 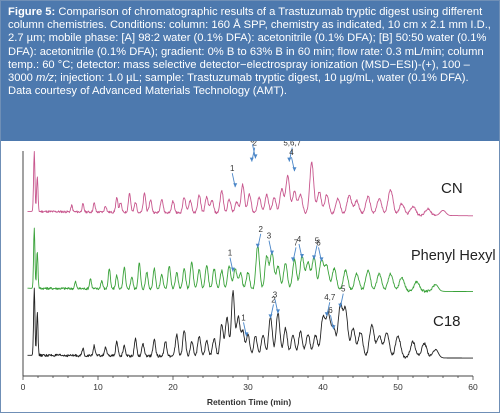 I want to click on peak-label: 4,7, so click(x=330, y=297).